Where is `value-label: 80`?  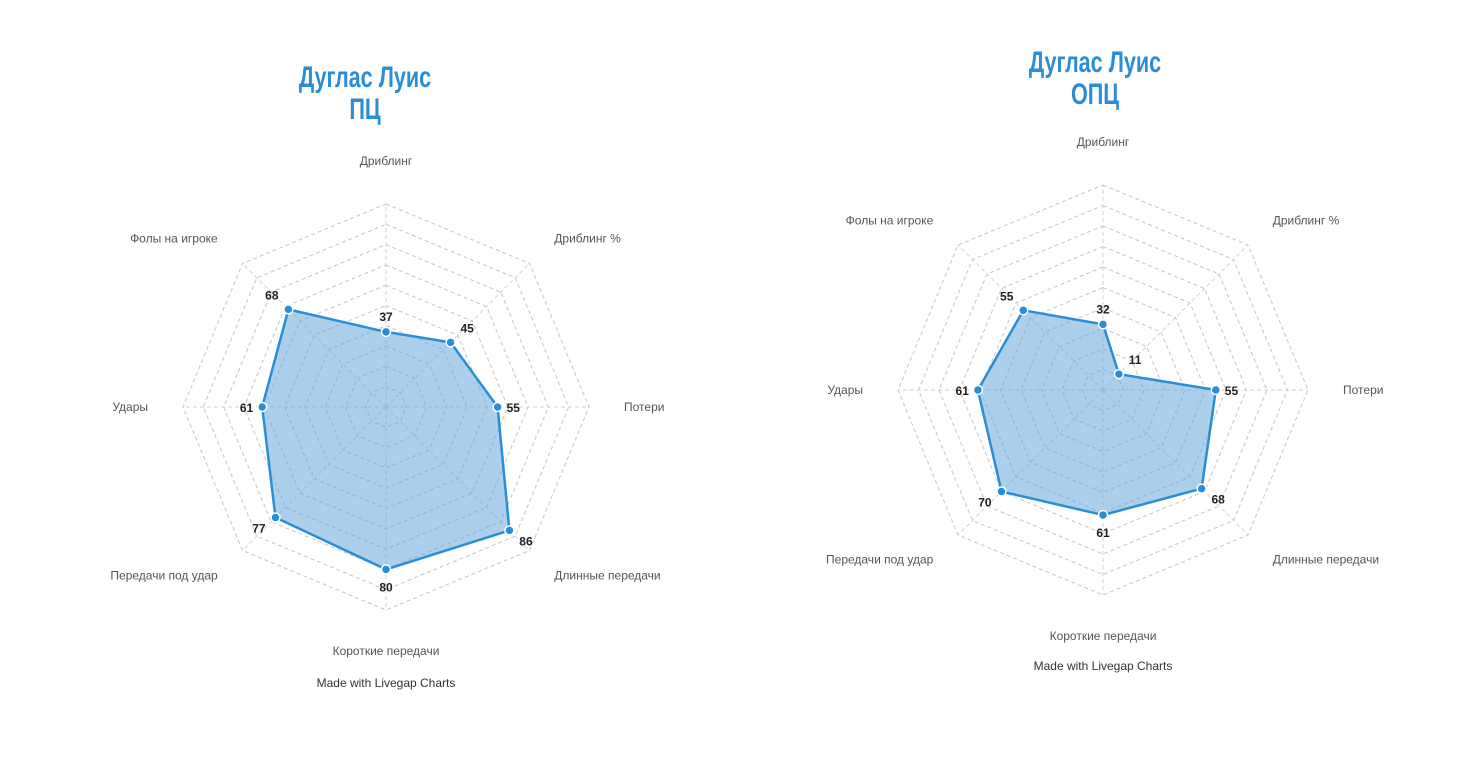 value-label: 80 is located at coordinates (386, 587).